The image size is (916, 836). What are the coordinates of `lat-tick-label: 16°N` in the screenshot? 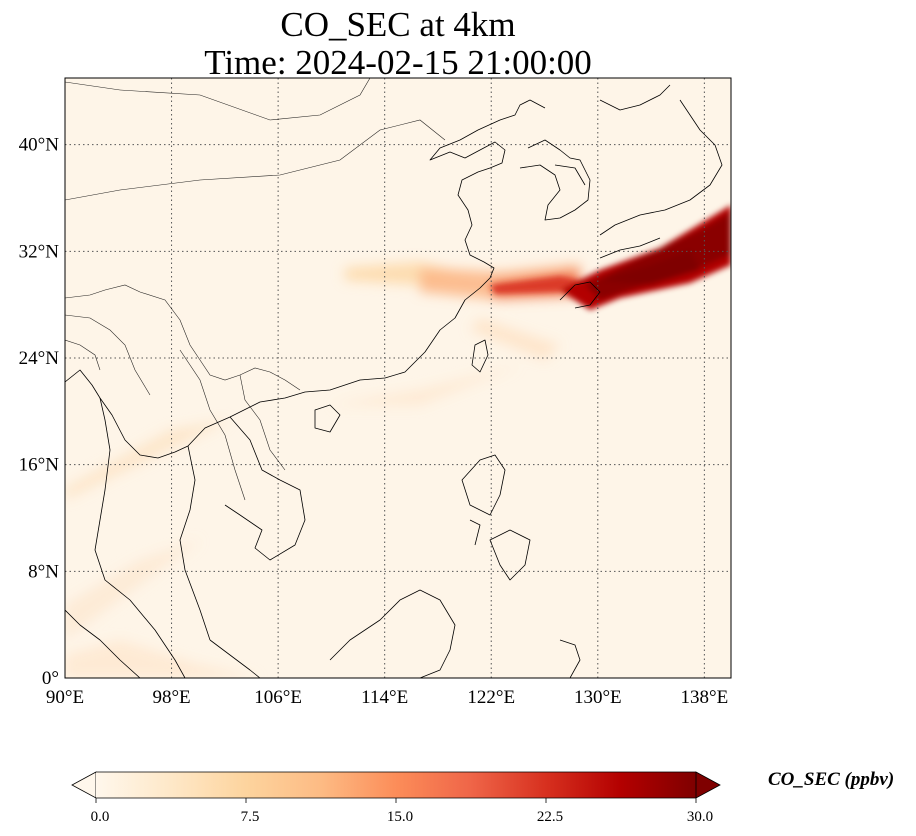 It's located at (39, 465).